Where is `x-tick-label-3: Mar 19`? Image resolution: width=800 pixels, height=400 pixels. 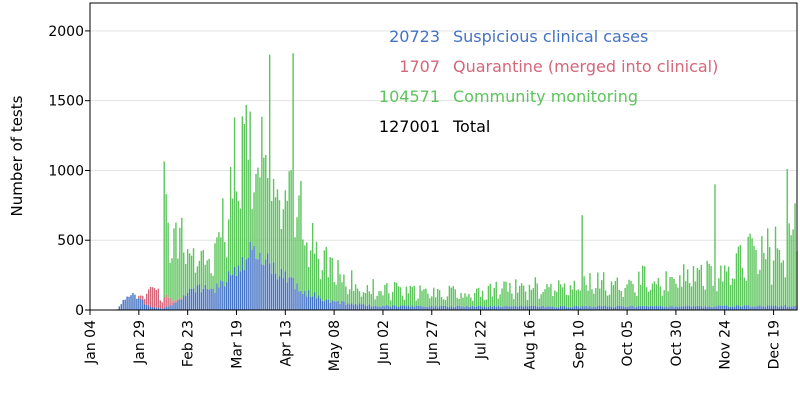
x-tick-label-3: Mar 19 is located at coordinates (237, 344).